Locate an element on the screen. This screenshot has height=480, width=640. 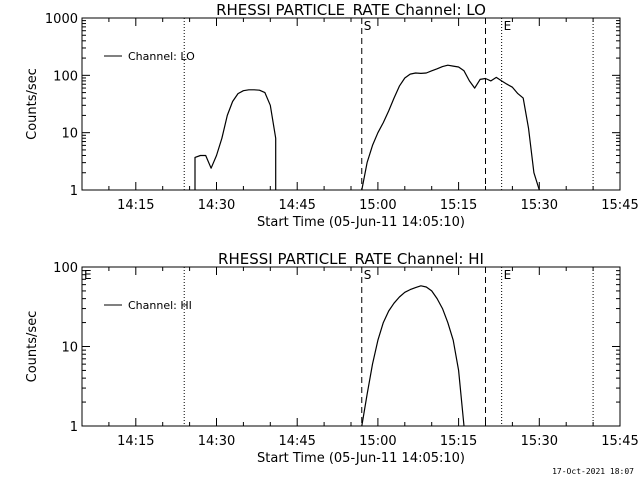
corner-label: E is located at coordinates (88, 275).